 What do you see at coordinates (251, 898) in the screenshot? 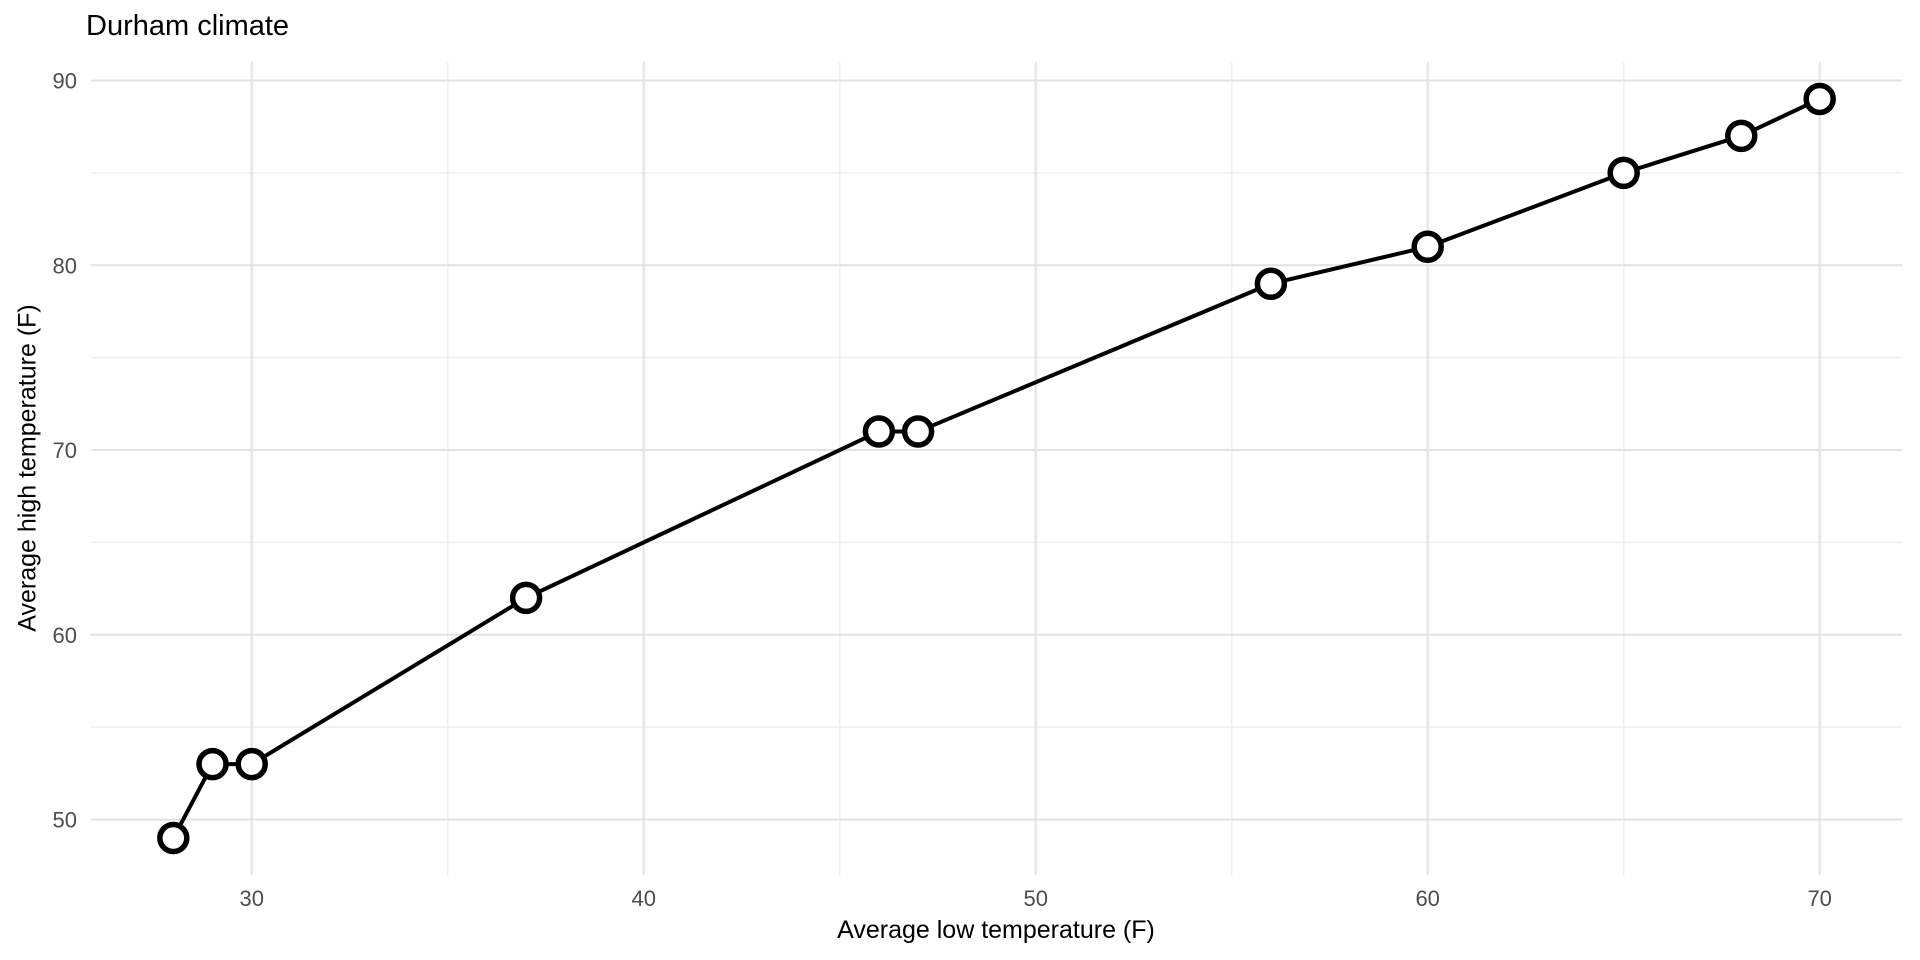
I see `x-tick-label: 30` at bounding box center [251, 898].